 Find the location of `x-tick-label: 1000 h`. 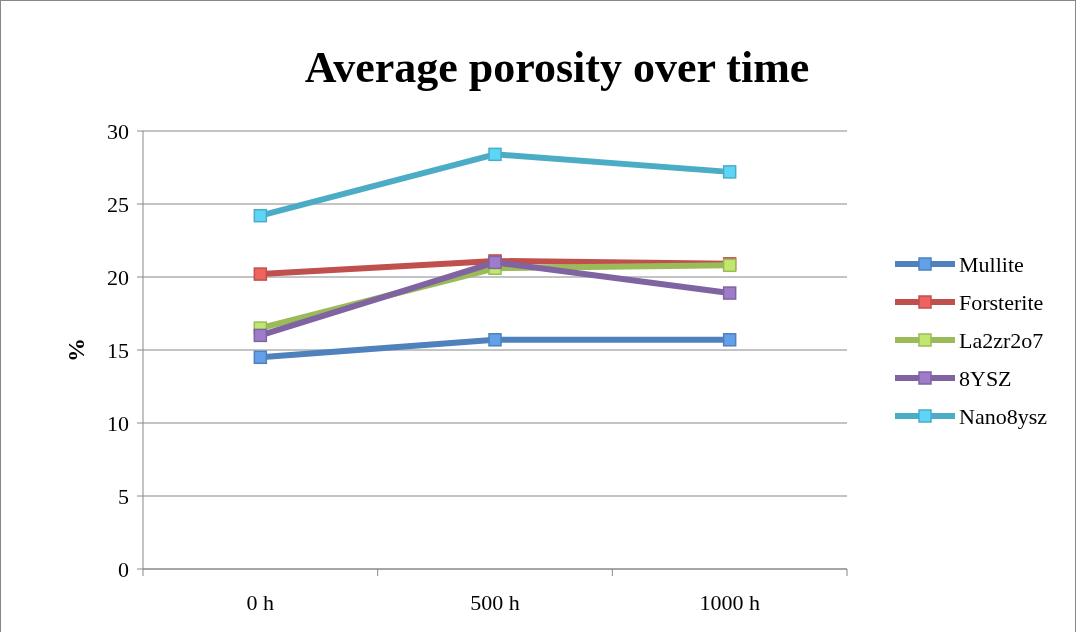

x-tick-label: 1000 h is located at coordinates (729, 602).